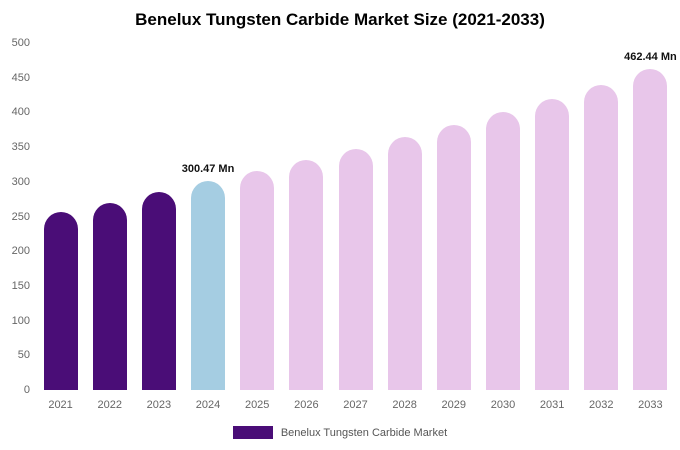 This screenshot has width=680, height=450. What do you see at coordinates (257, 280) in the screenshot?
I see `bar-2025` at bounding box center [257, 280].